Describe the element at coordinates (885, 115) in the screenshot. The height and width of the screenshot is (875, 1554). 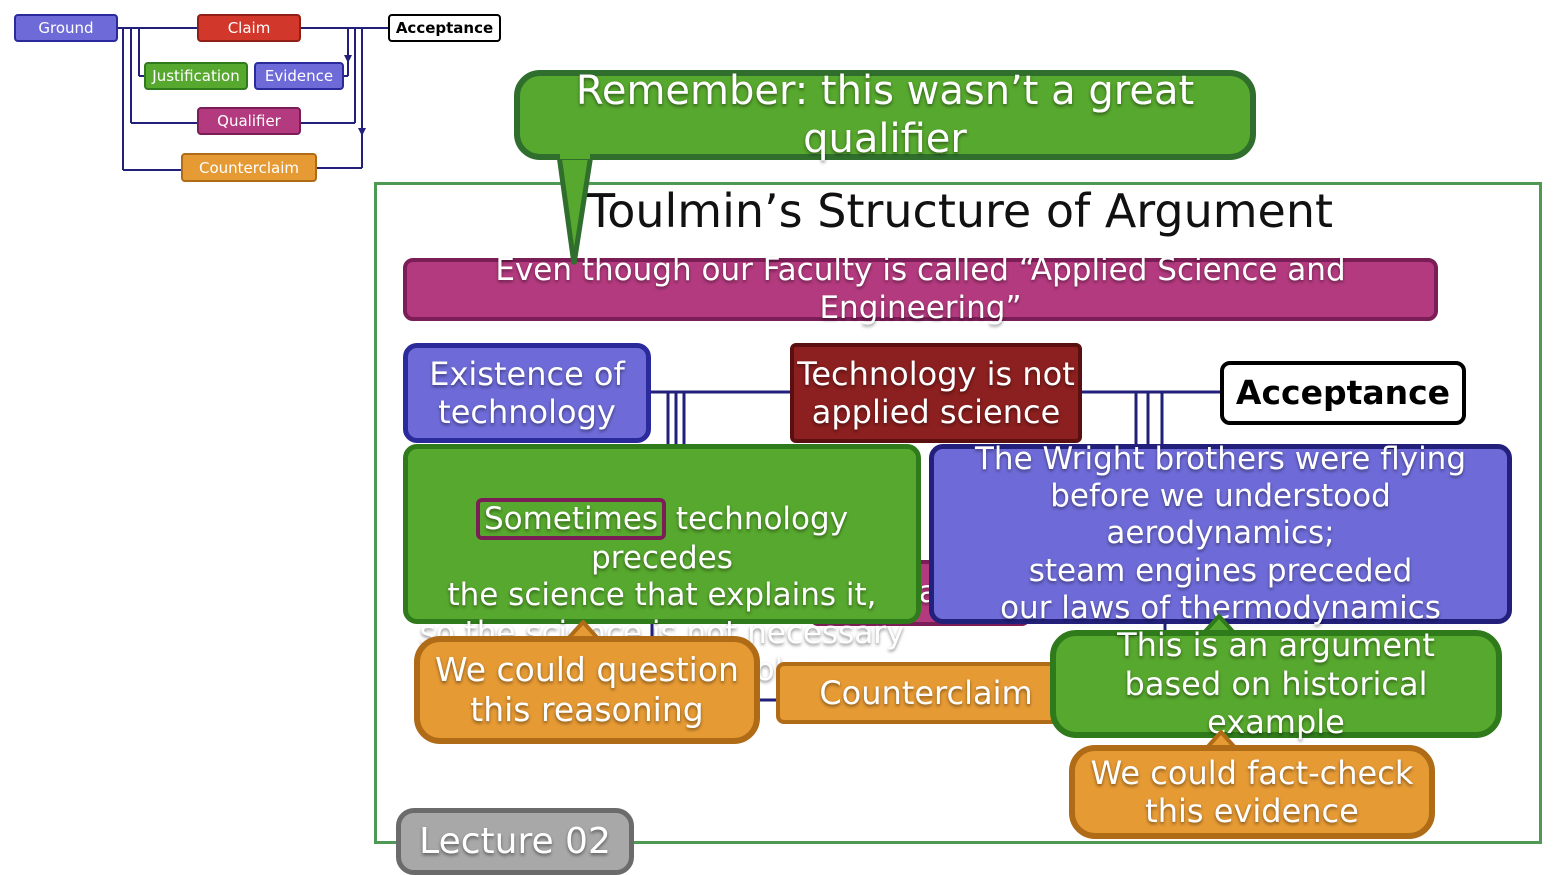
I see `remember-callout: Remember: this wasn’t a great qualifier` at that location.